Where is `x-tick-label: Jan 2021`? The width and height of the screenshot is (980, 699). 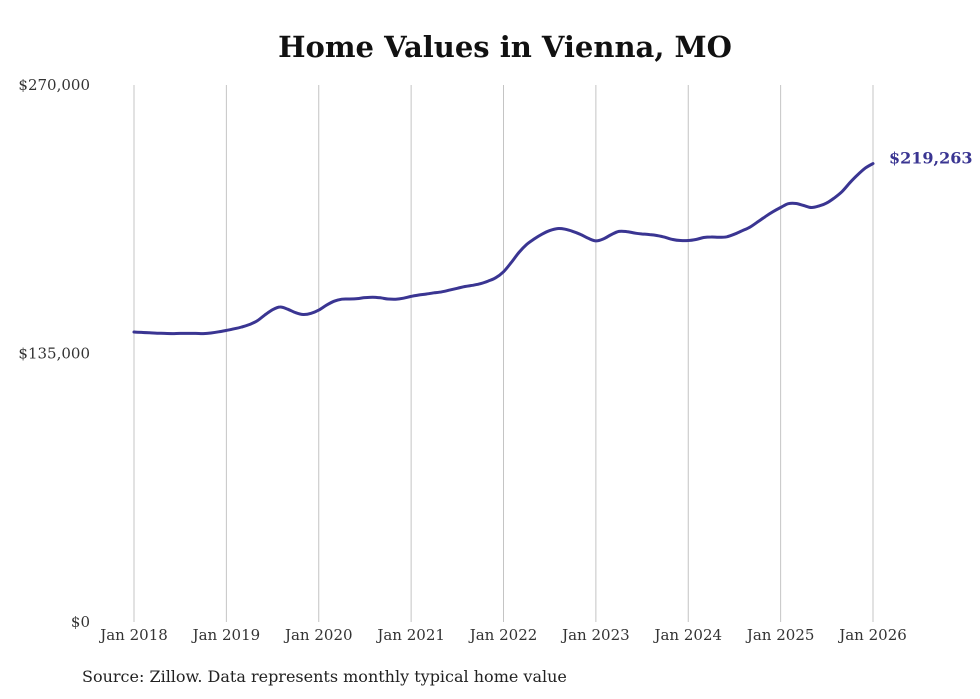 x-tick-label: Jan 2021 is located at coordinates (410, 635).